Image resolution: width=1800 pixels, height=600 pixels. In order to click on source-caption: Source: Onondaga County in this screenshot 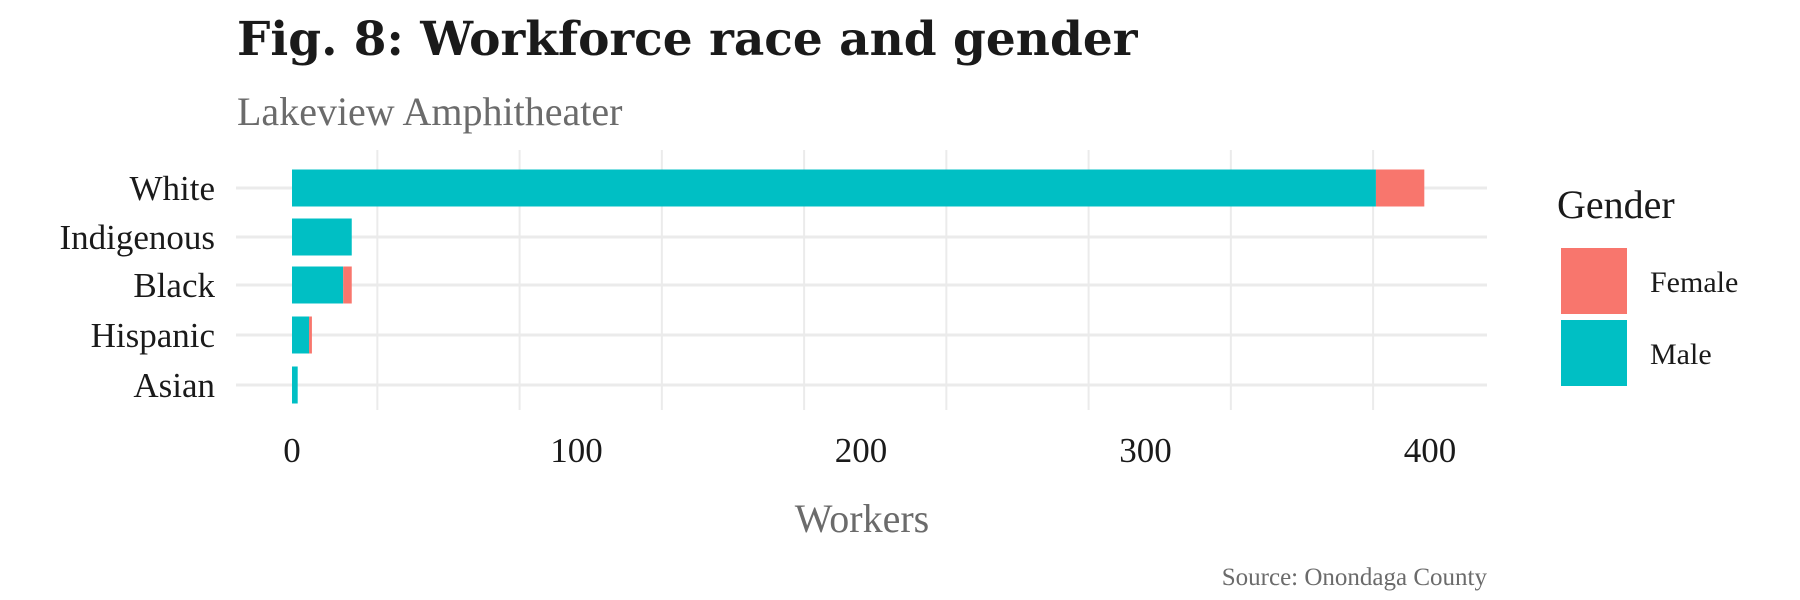, I will do `click(1355, 577)`.